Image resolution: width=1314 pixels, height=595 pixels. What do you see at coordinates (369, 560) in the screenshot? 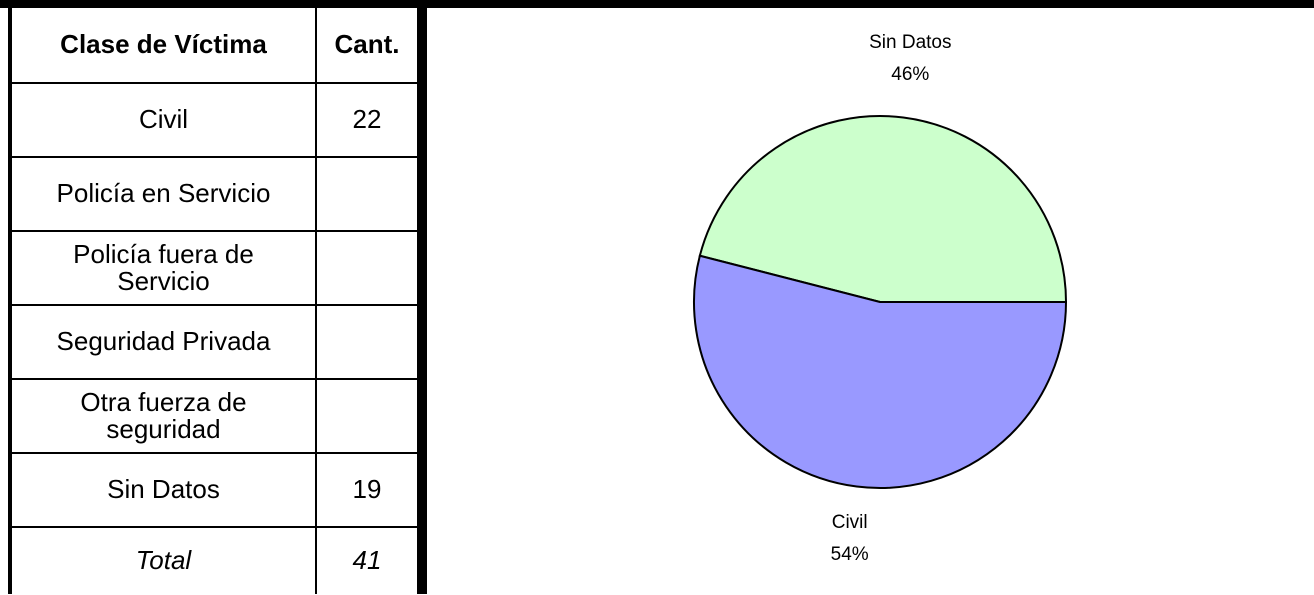
I see `total-count: 41` at bounding box center [369, 560].